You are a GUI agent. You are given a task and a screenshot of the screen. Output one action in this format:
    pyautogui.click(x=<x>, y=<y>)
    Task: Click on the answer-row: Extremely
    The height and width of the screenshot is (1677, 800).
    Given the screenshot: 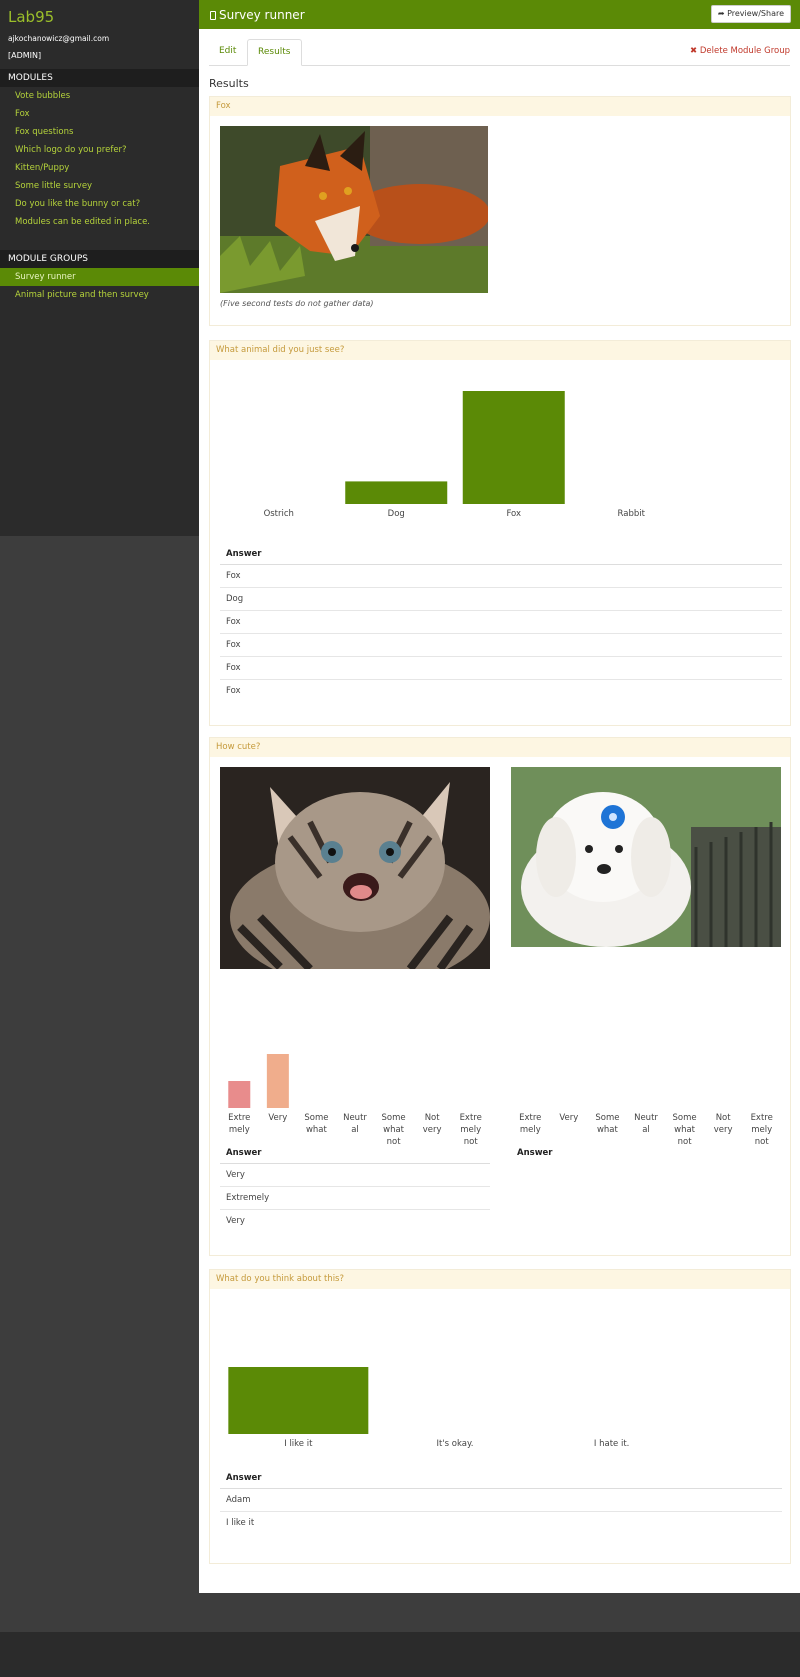 What is the action you would take?
    pyautogui.click(x=355, y=1198)
    